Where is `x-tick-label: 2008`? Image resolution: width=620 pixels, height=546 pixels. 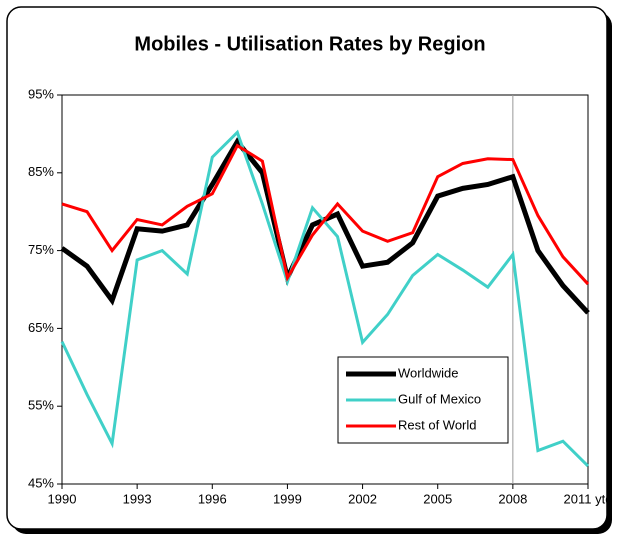 x-tick-label: 2008 is located at coordinates (512, 498).